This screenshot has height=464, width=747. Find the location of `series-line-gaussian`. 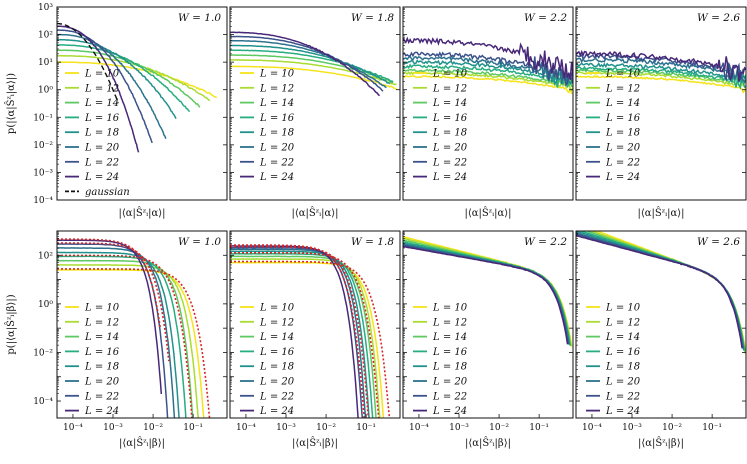

series-line-gaussian is located at coordinates (88, 63).